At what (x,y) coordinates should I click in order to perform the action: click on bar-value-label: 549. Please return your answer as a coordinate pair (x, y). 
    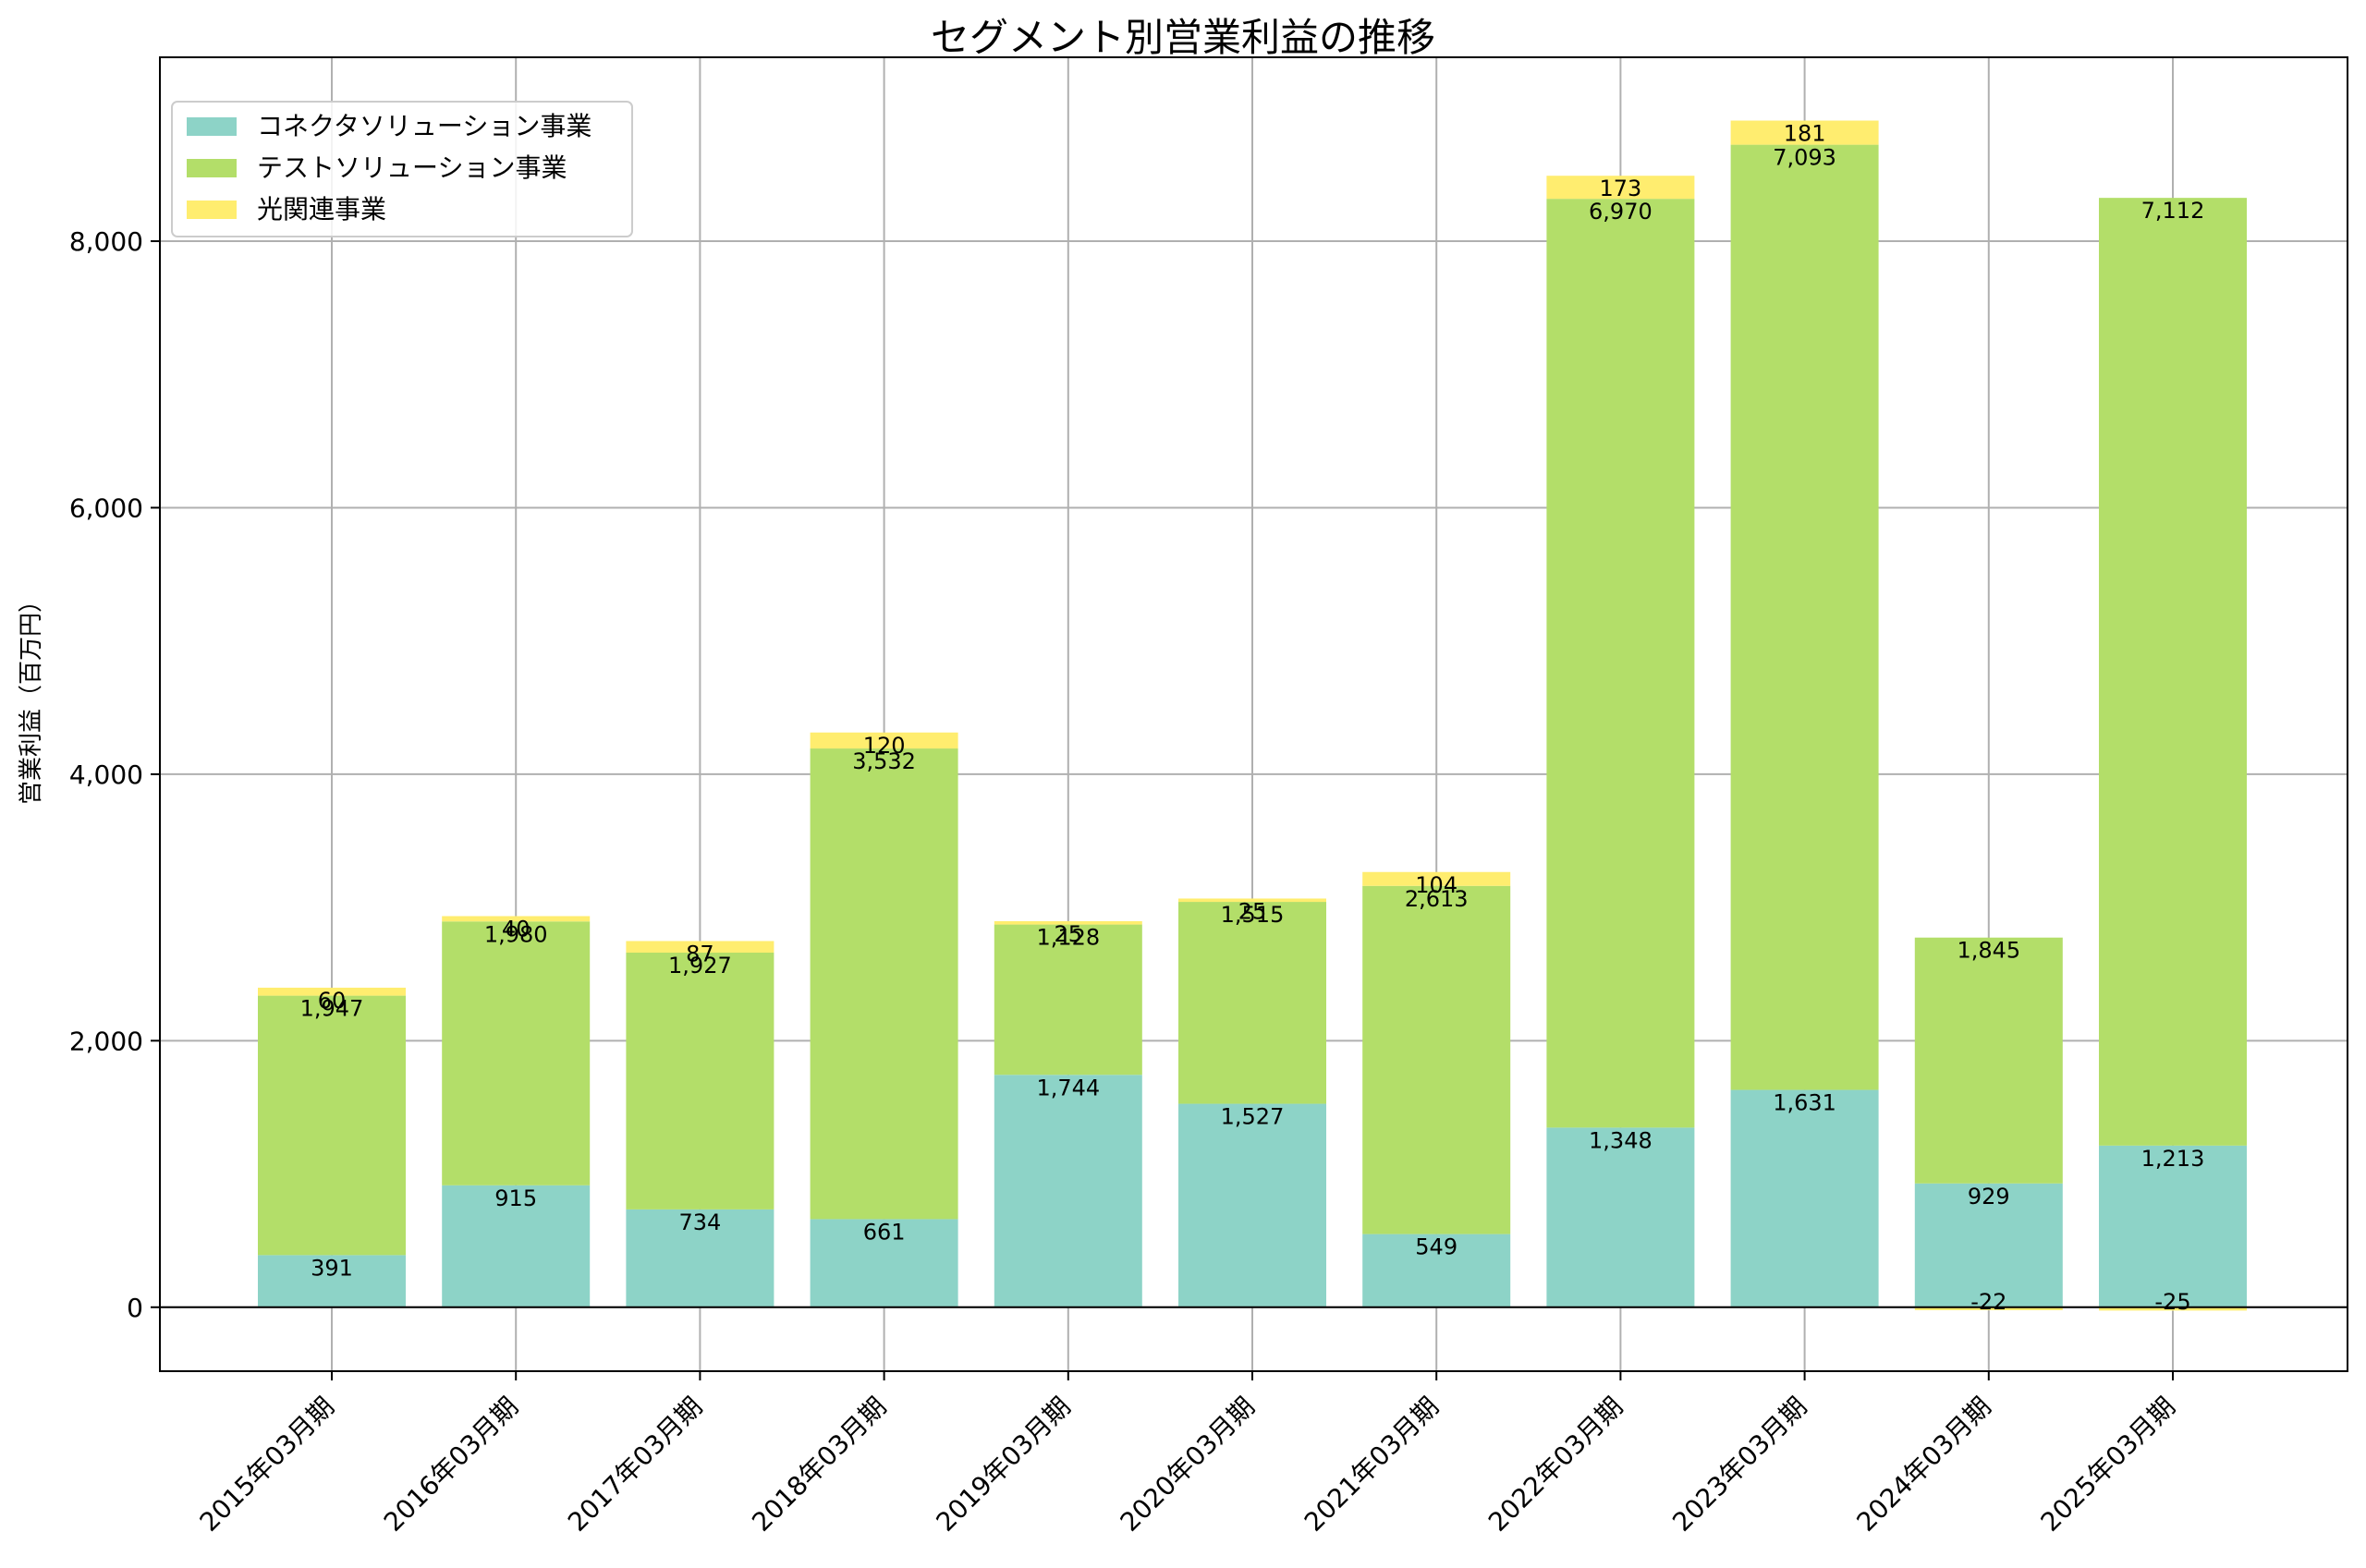
    Looking at the image, I should click on (1436, 1247).